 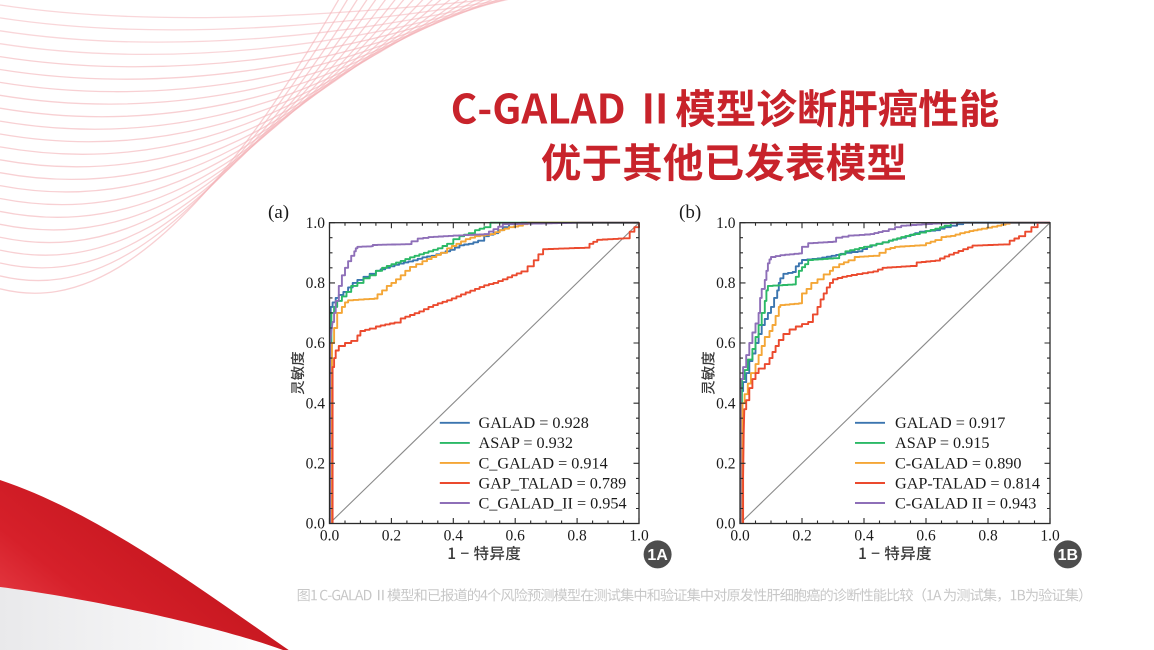 What do you see at coordinates (965, 503) in the screenshot?
I see `svg-text: C-GALAD II = 0.943` at bounding box center [965, 503].